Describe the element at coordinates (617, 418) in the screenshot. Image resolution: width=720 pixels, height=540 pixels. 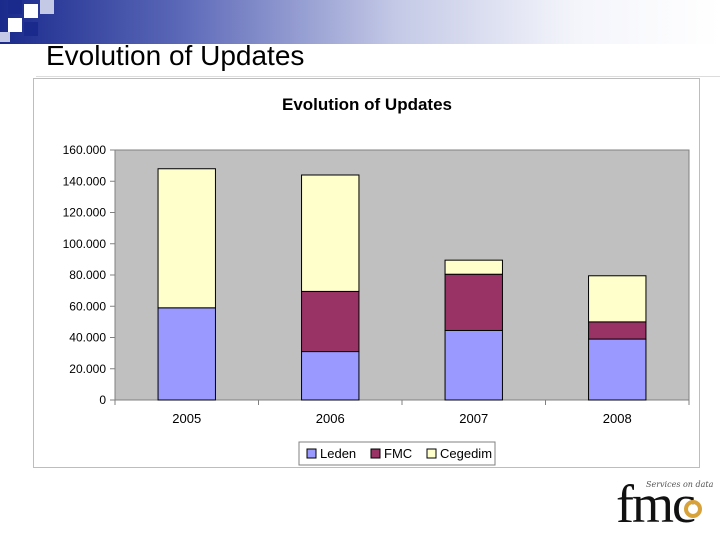
I see `x-tick-label: 2008` at that location.